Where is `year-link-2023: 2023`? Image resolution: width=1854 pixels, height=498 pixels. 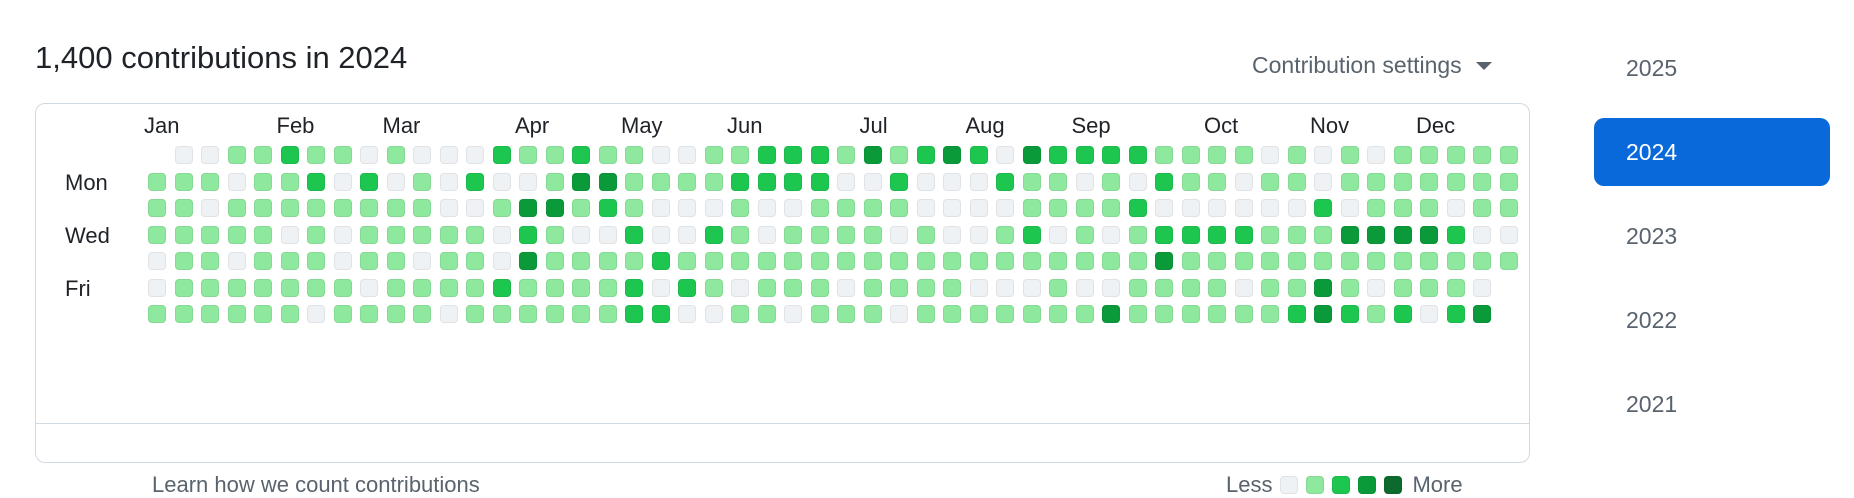 year-link-2023: 2023 is located at coordinates (1652, 236).